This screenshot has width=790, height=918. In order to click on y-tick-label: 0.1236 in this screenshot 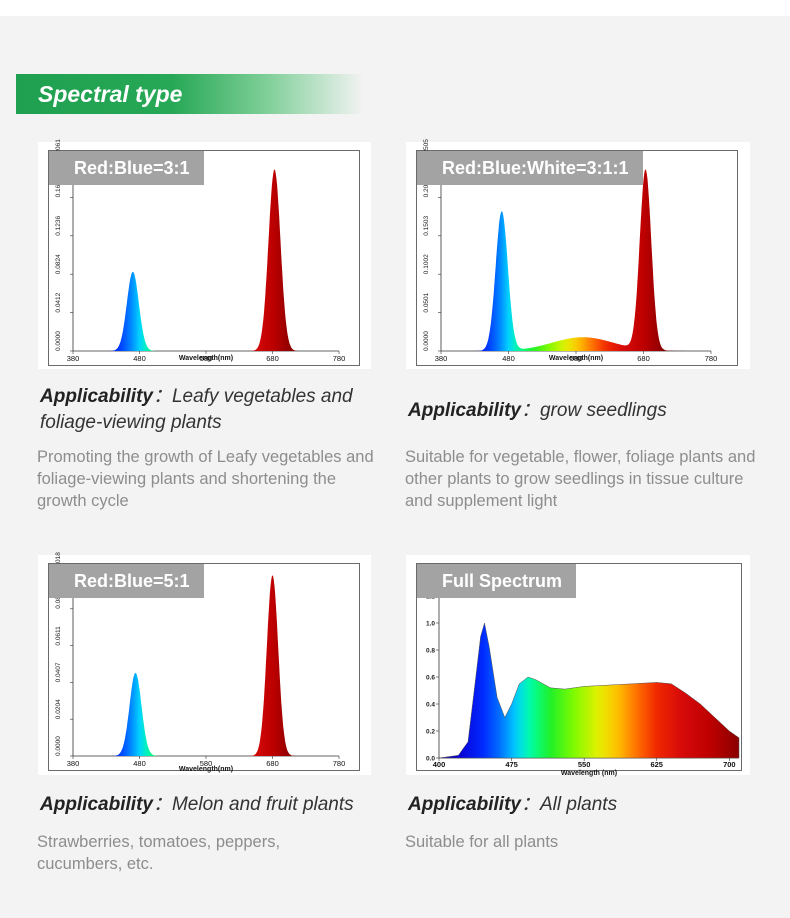, I will do `click(58, 226)`.